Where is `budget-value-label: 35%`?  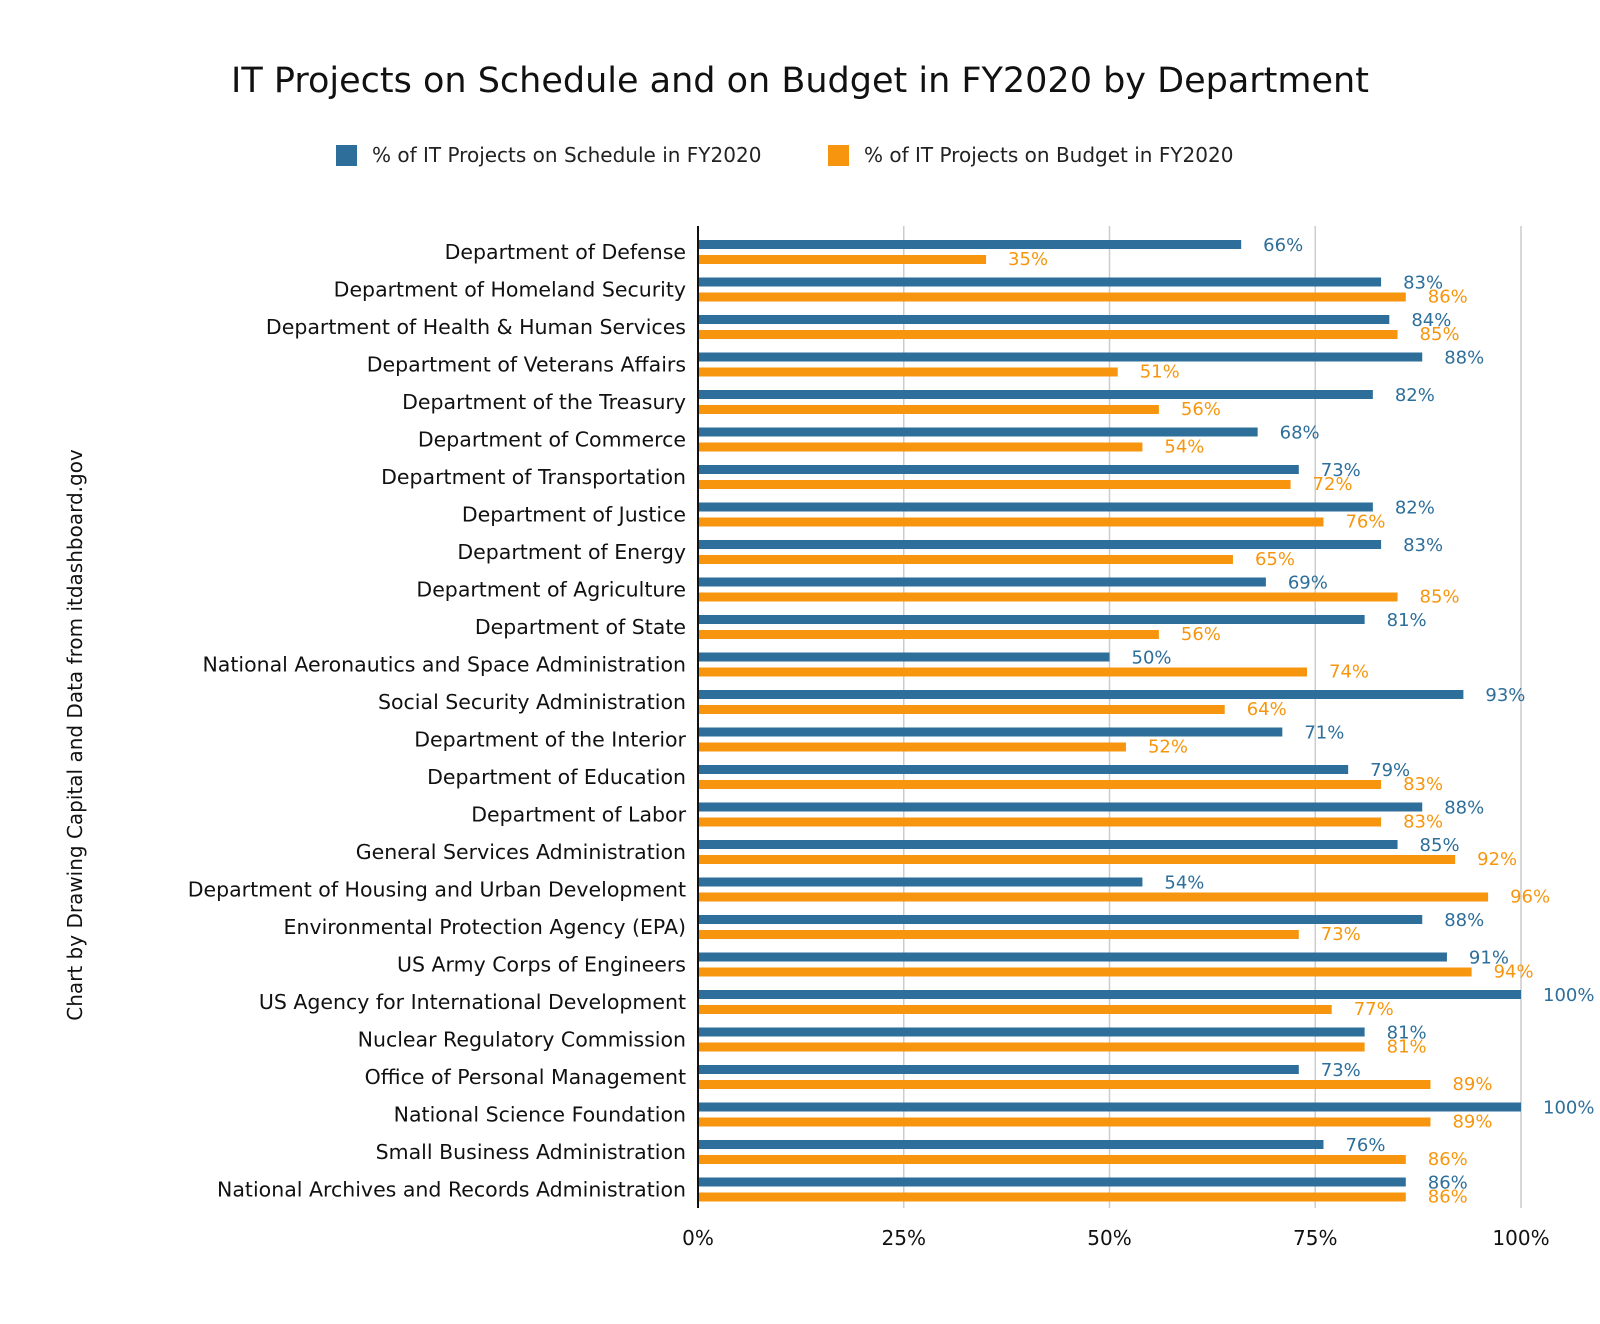 budget-value-label: 35% is located at coordinates (1028, 259).